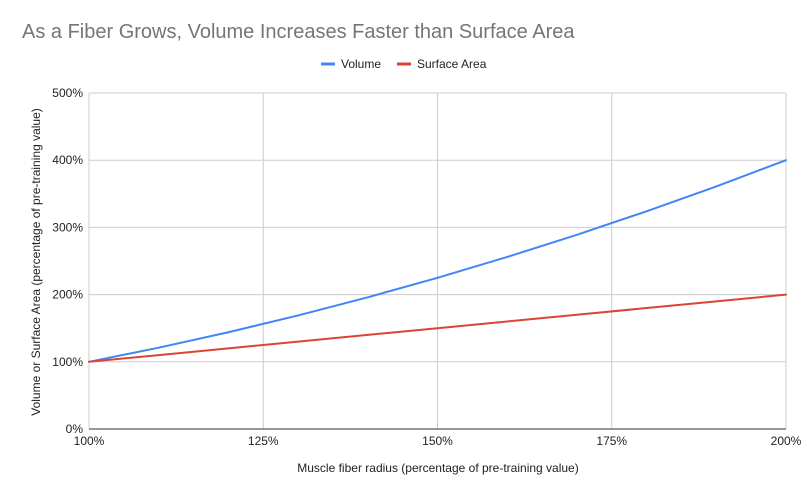 This screenshot has height=498, width=807. I want to click on y-tick-label: 100%, so click(67, 362).